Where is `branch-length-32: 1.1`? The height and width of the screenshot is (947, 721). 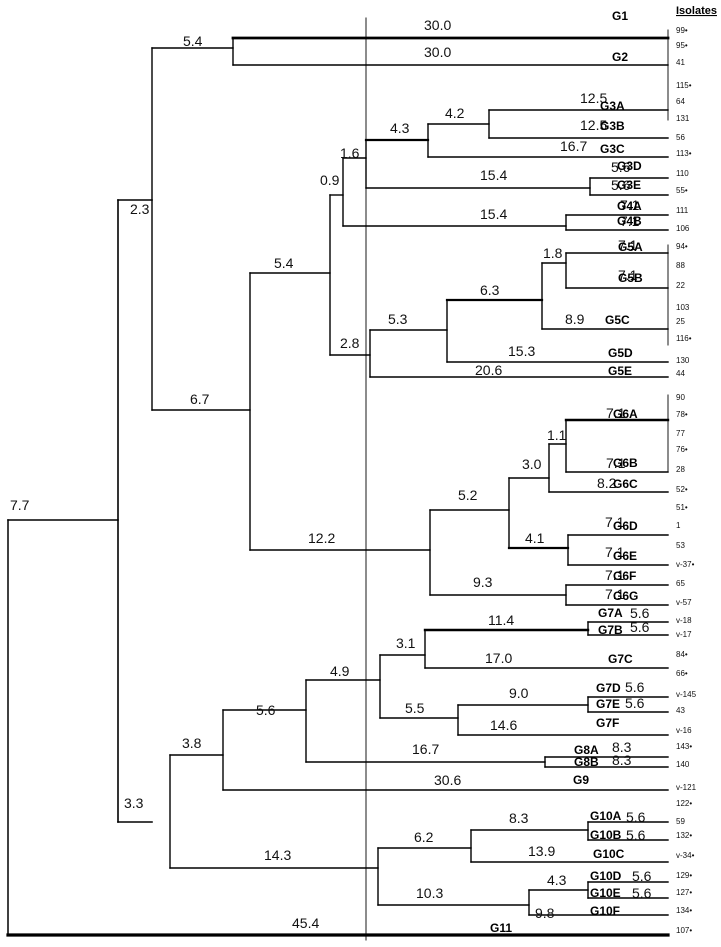
branch-length-32: 1.1 is located at coordinates (557, 435).